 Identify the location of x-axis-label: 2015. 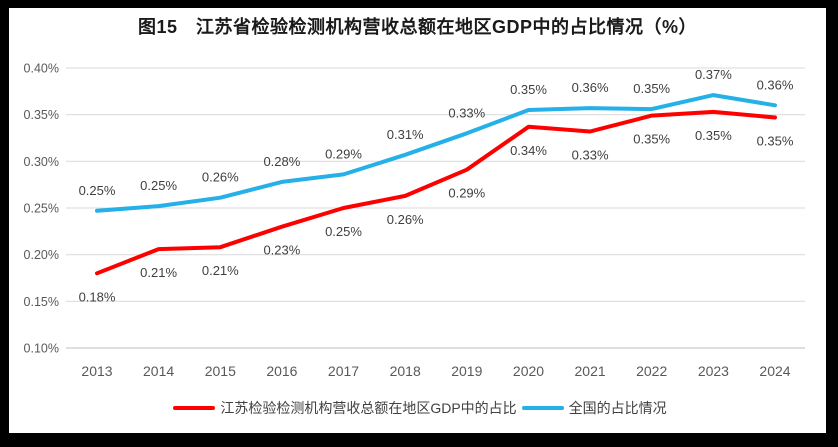
(220, 371).